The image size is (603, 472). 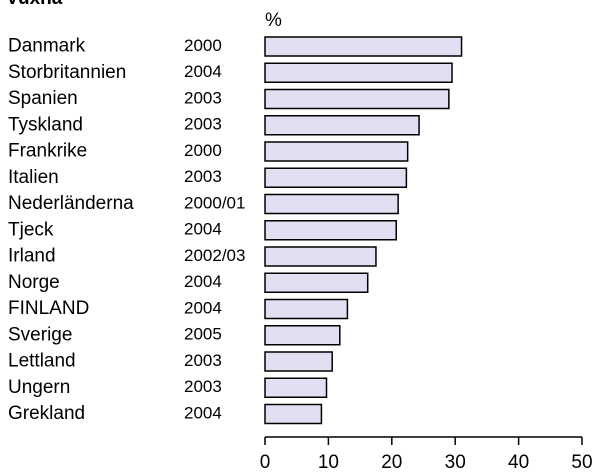 What do you see at coordinates (47, 151) in the screenshot?
I see `category-label: Frankrike` at bounding box center [47, 151].